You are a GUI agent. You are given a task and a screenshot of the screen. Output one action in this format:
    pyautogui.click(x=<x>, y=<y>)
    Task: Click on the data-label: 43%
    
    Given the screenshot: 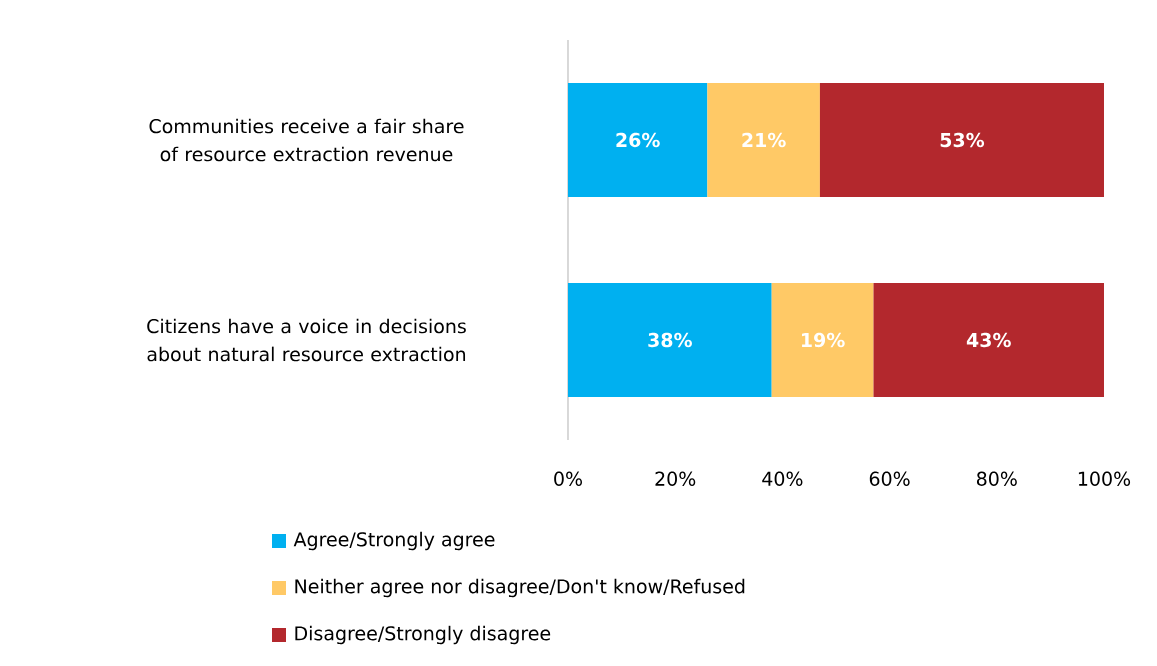 What is the action you would take?
    pyautogui.click(x=988, y=340)
    